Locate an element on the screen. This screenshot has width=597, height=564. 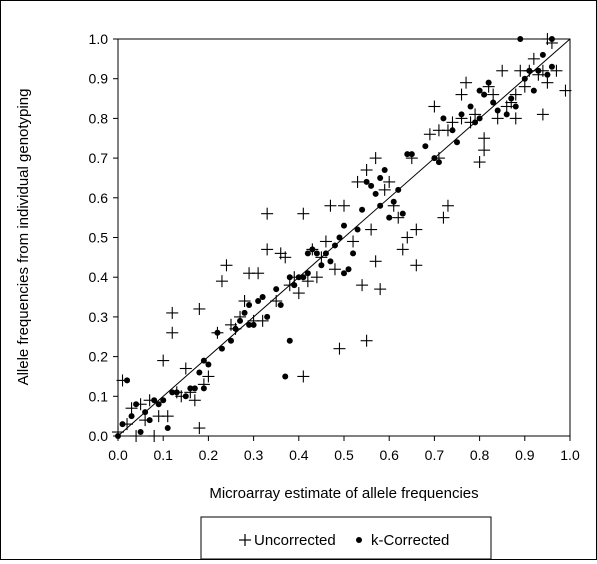
y-tick-label: 0.3 is located at coordinates (99, 317).